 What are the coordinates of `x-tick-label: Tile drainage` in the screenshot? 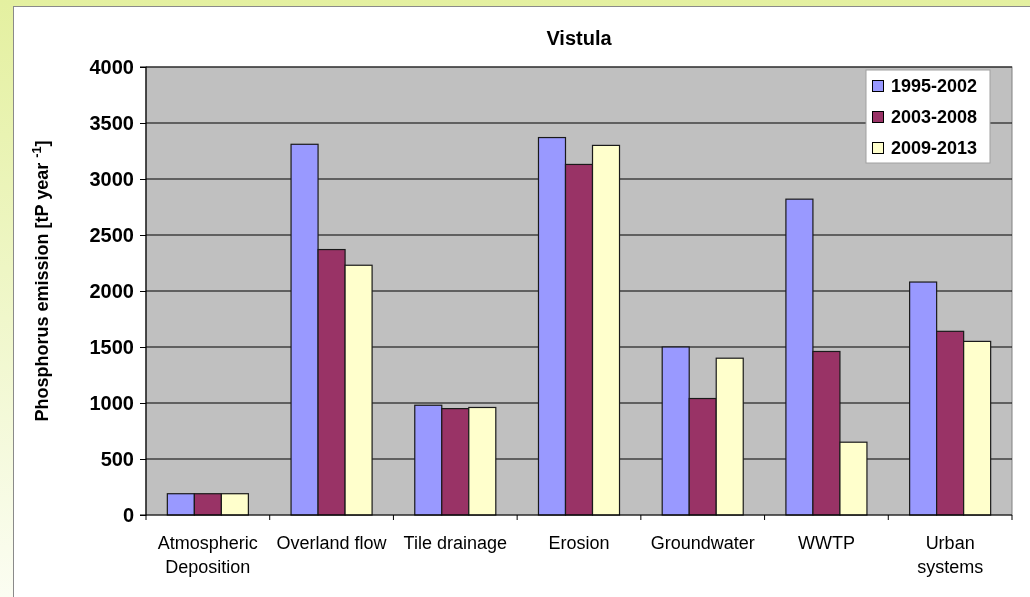 It's located at (455, 543).